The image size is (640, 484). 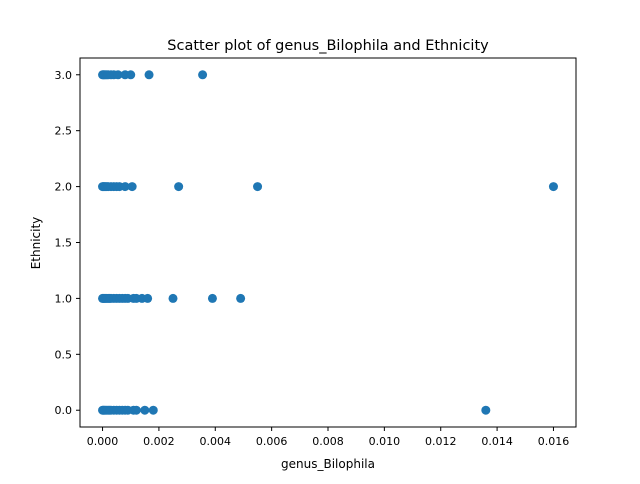 What do you see at coordinates (441, 441) in the screenshot?
I see `x-tick-label: 0.012` at bounding box center [441, 441].